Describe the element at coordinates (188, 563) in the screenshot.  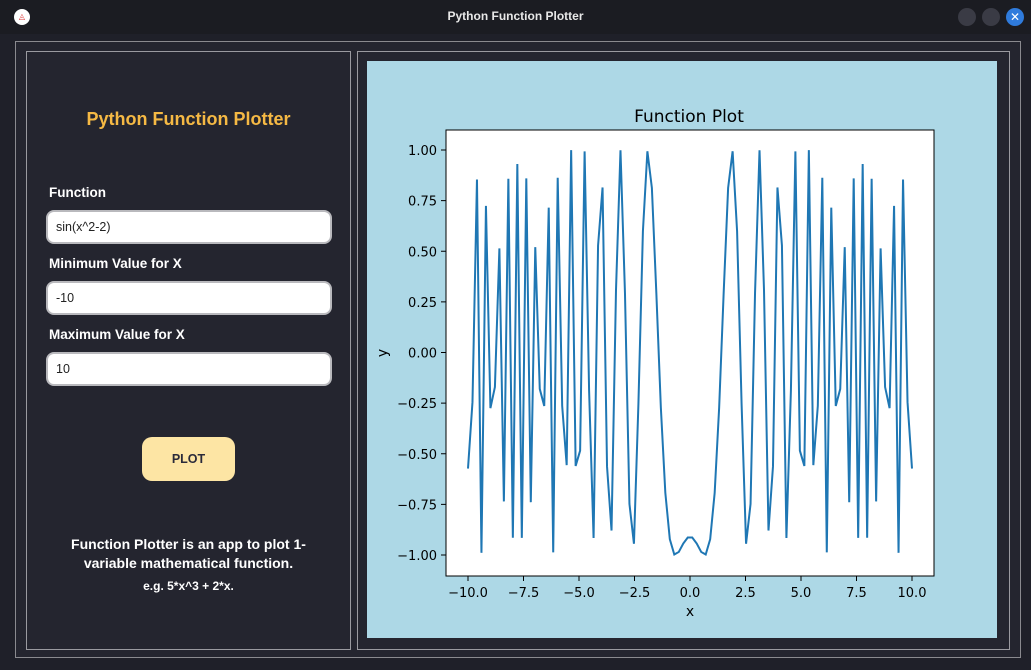
I see `description-line-2: variable mathematical function.` at that location.